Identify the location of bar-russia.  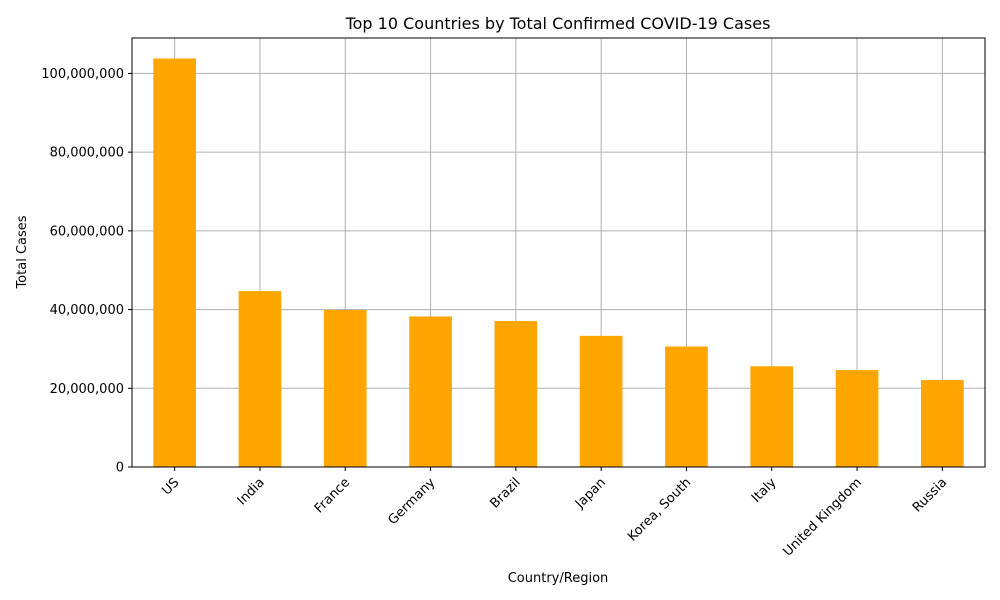
(942, 423).